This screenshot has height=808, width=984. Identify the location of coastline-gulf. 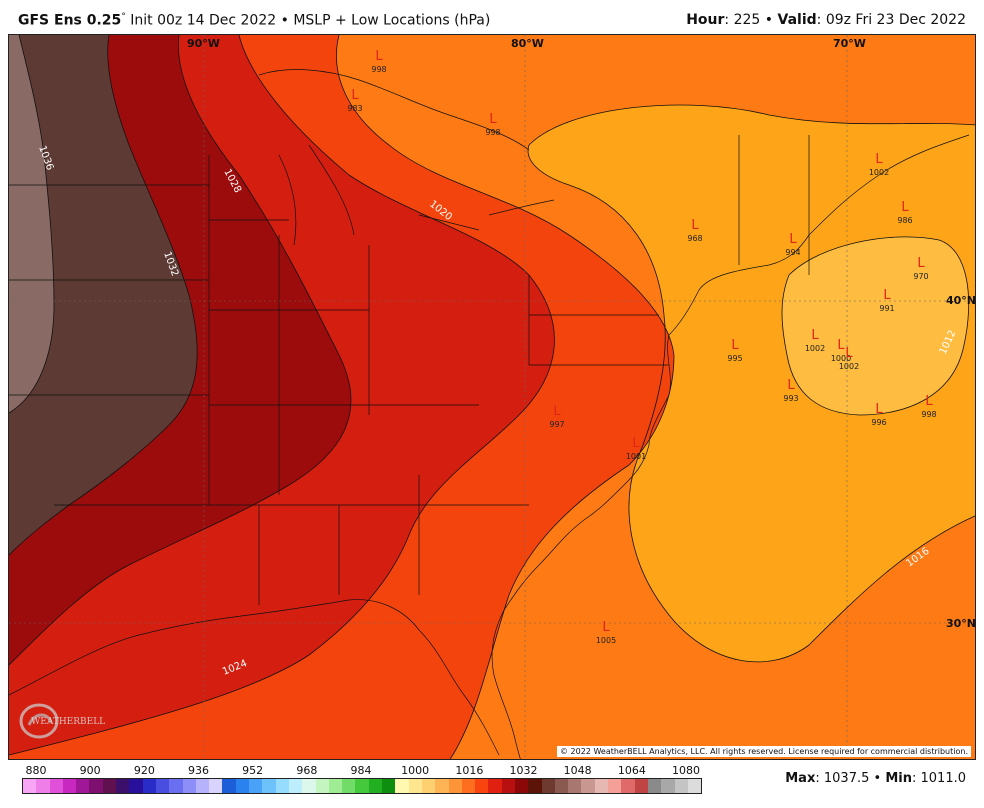
(254, 677).